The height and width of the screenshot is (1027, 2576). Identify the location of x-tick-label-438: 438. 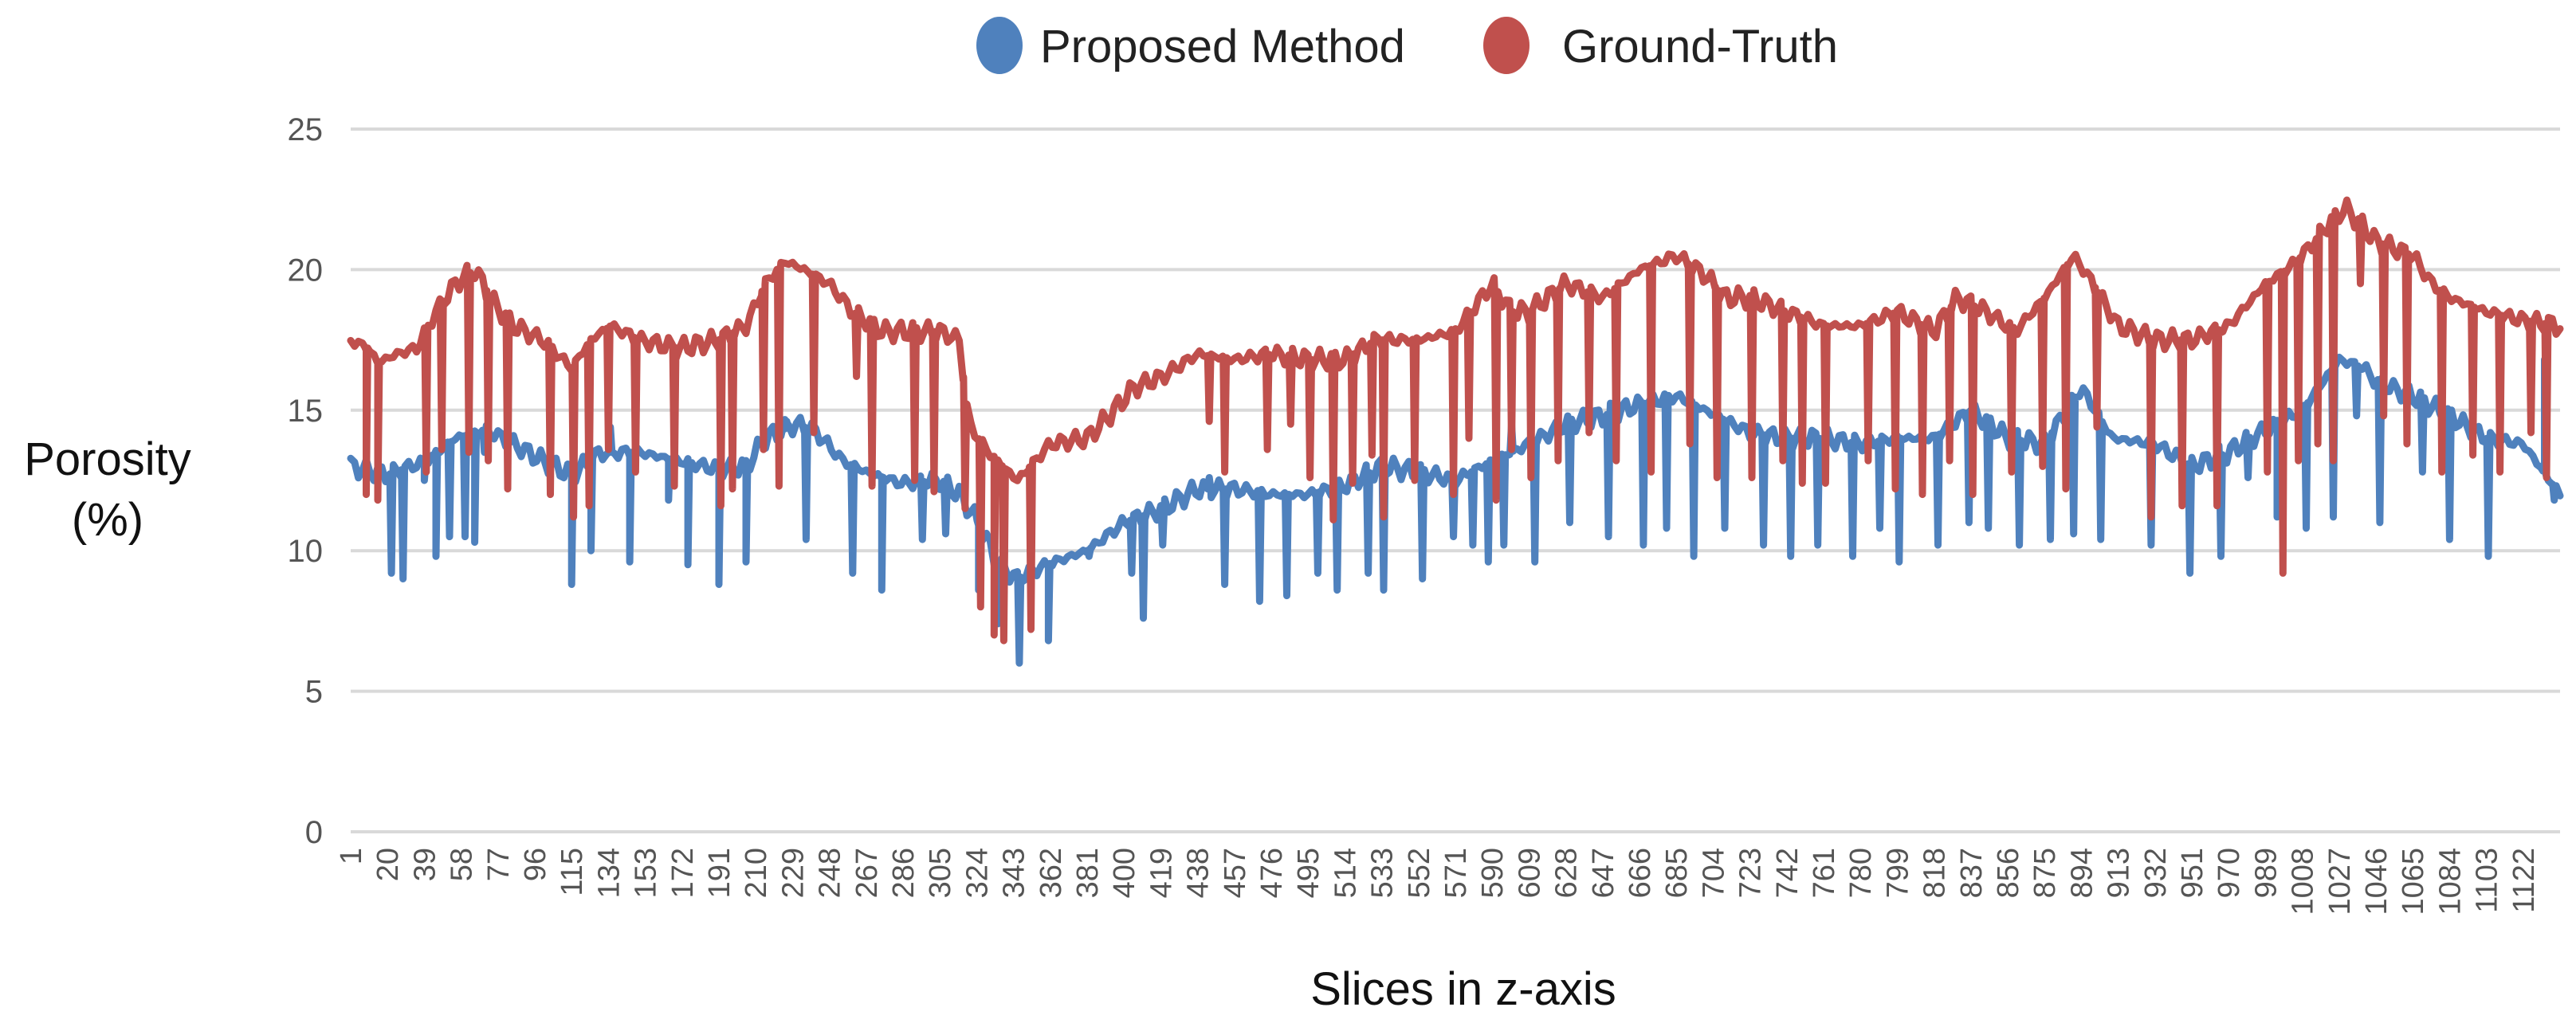
(1198, 873).